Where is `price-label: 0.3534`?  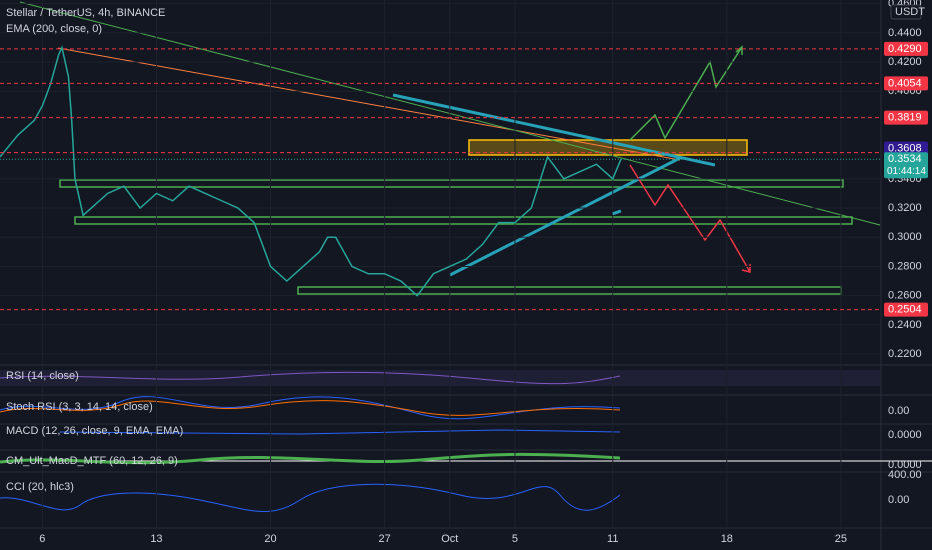
price-label: 0.3534 is located at coordinates (905, 159).